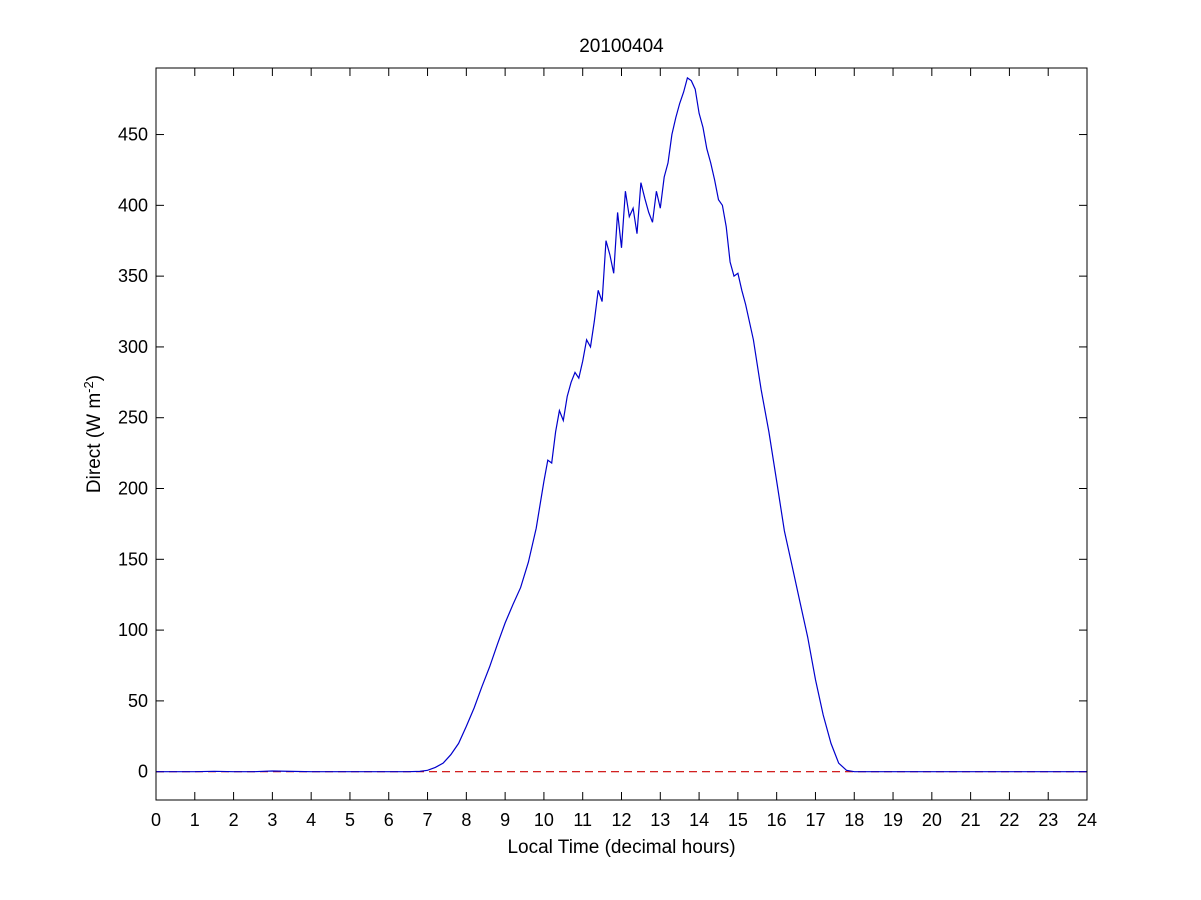 Image resolution: width=1201 pixels, height=900 pixels. Describe the element at coordinates (428, 820) in the screenshot. I see `x-tick-label: 7` at that location.